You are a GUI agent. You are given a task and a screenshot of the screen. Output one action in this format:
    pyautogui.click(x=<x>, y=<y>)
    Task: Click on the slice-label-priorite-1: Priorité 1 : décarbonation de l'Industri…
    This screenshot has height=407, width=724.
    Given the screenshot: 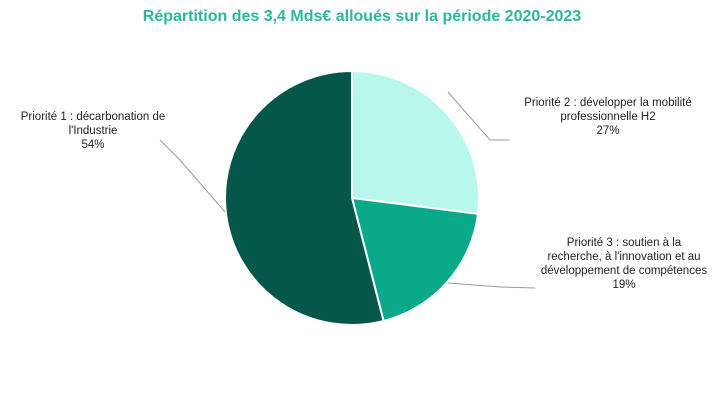 What is the action you would take?
    pyautogui.click(x=93, y=131)
    